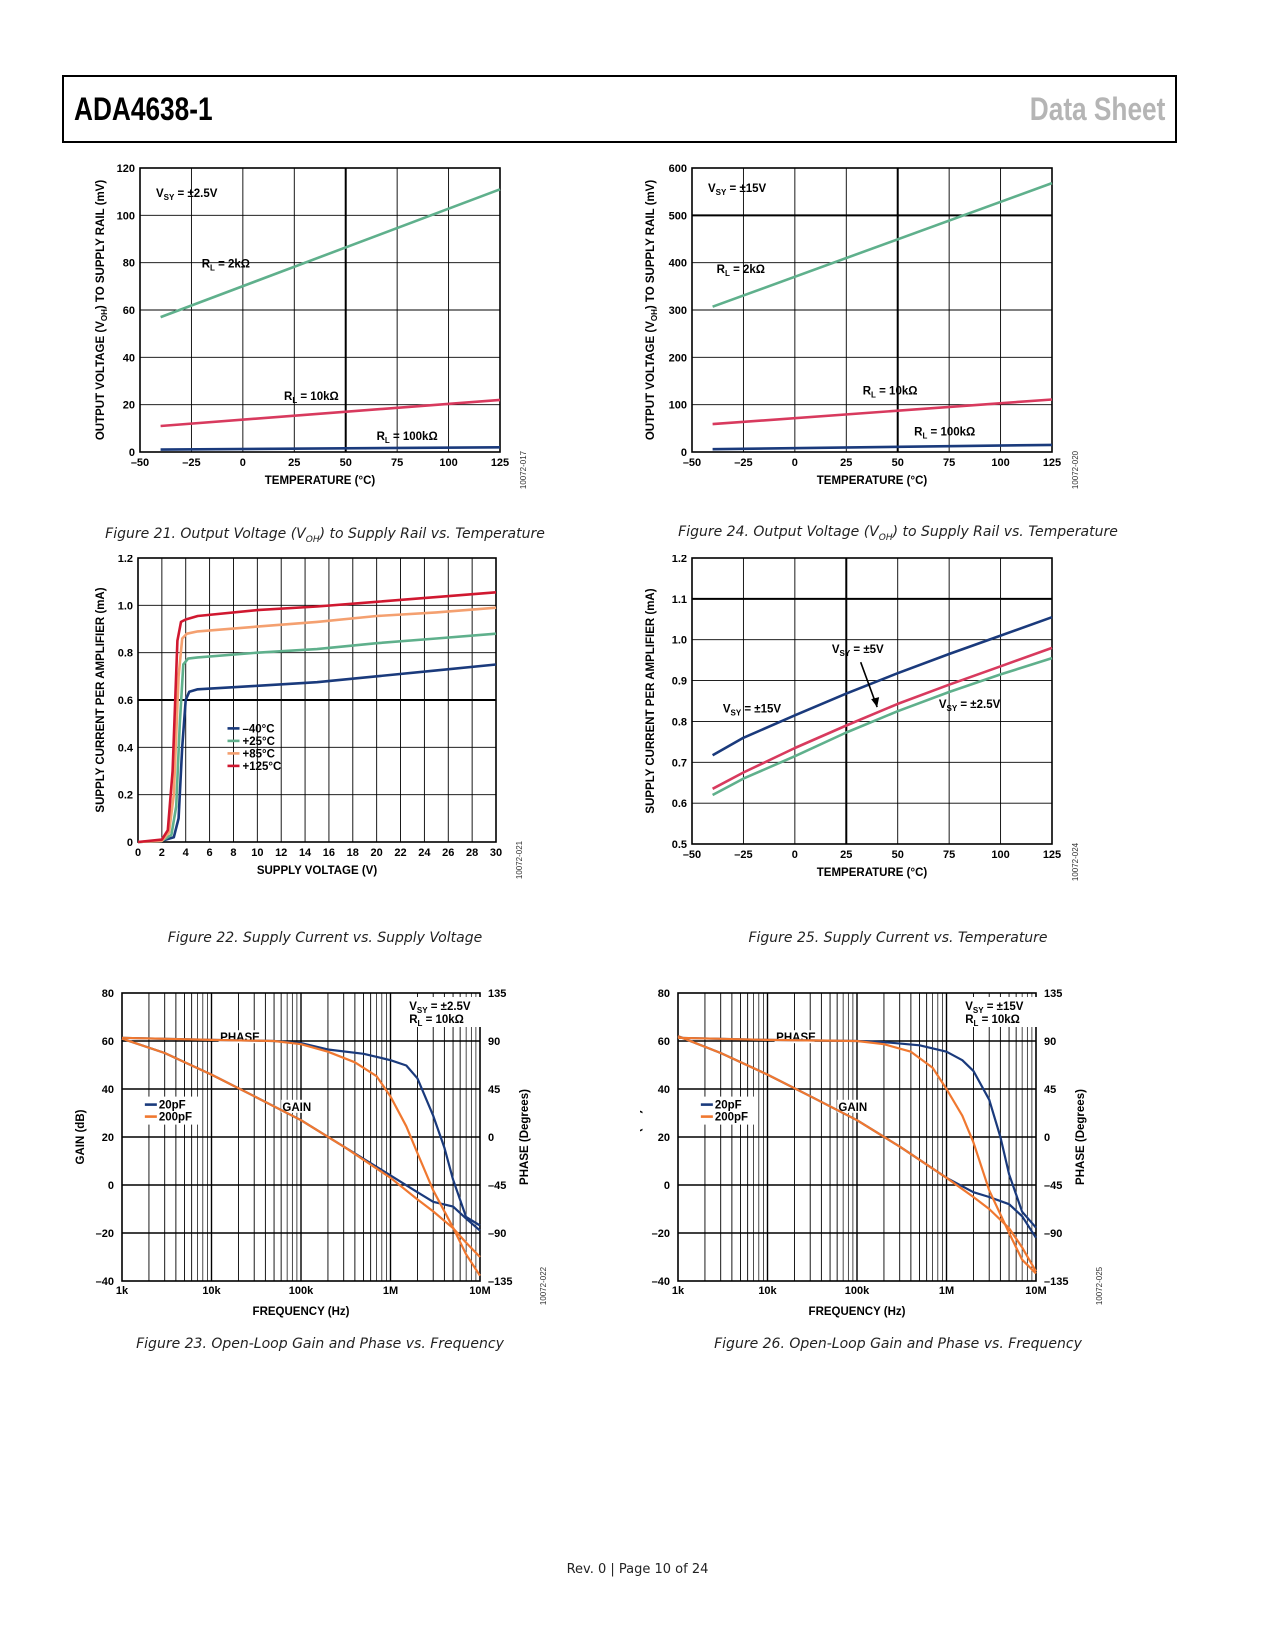 The height and width of the screenshot is (1650, 1275). Describe the element at coordinates (424, 853) in the screenshot. I see `x-tick-label: 24` at that location.